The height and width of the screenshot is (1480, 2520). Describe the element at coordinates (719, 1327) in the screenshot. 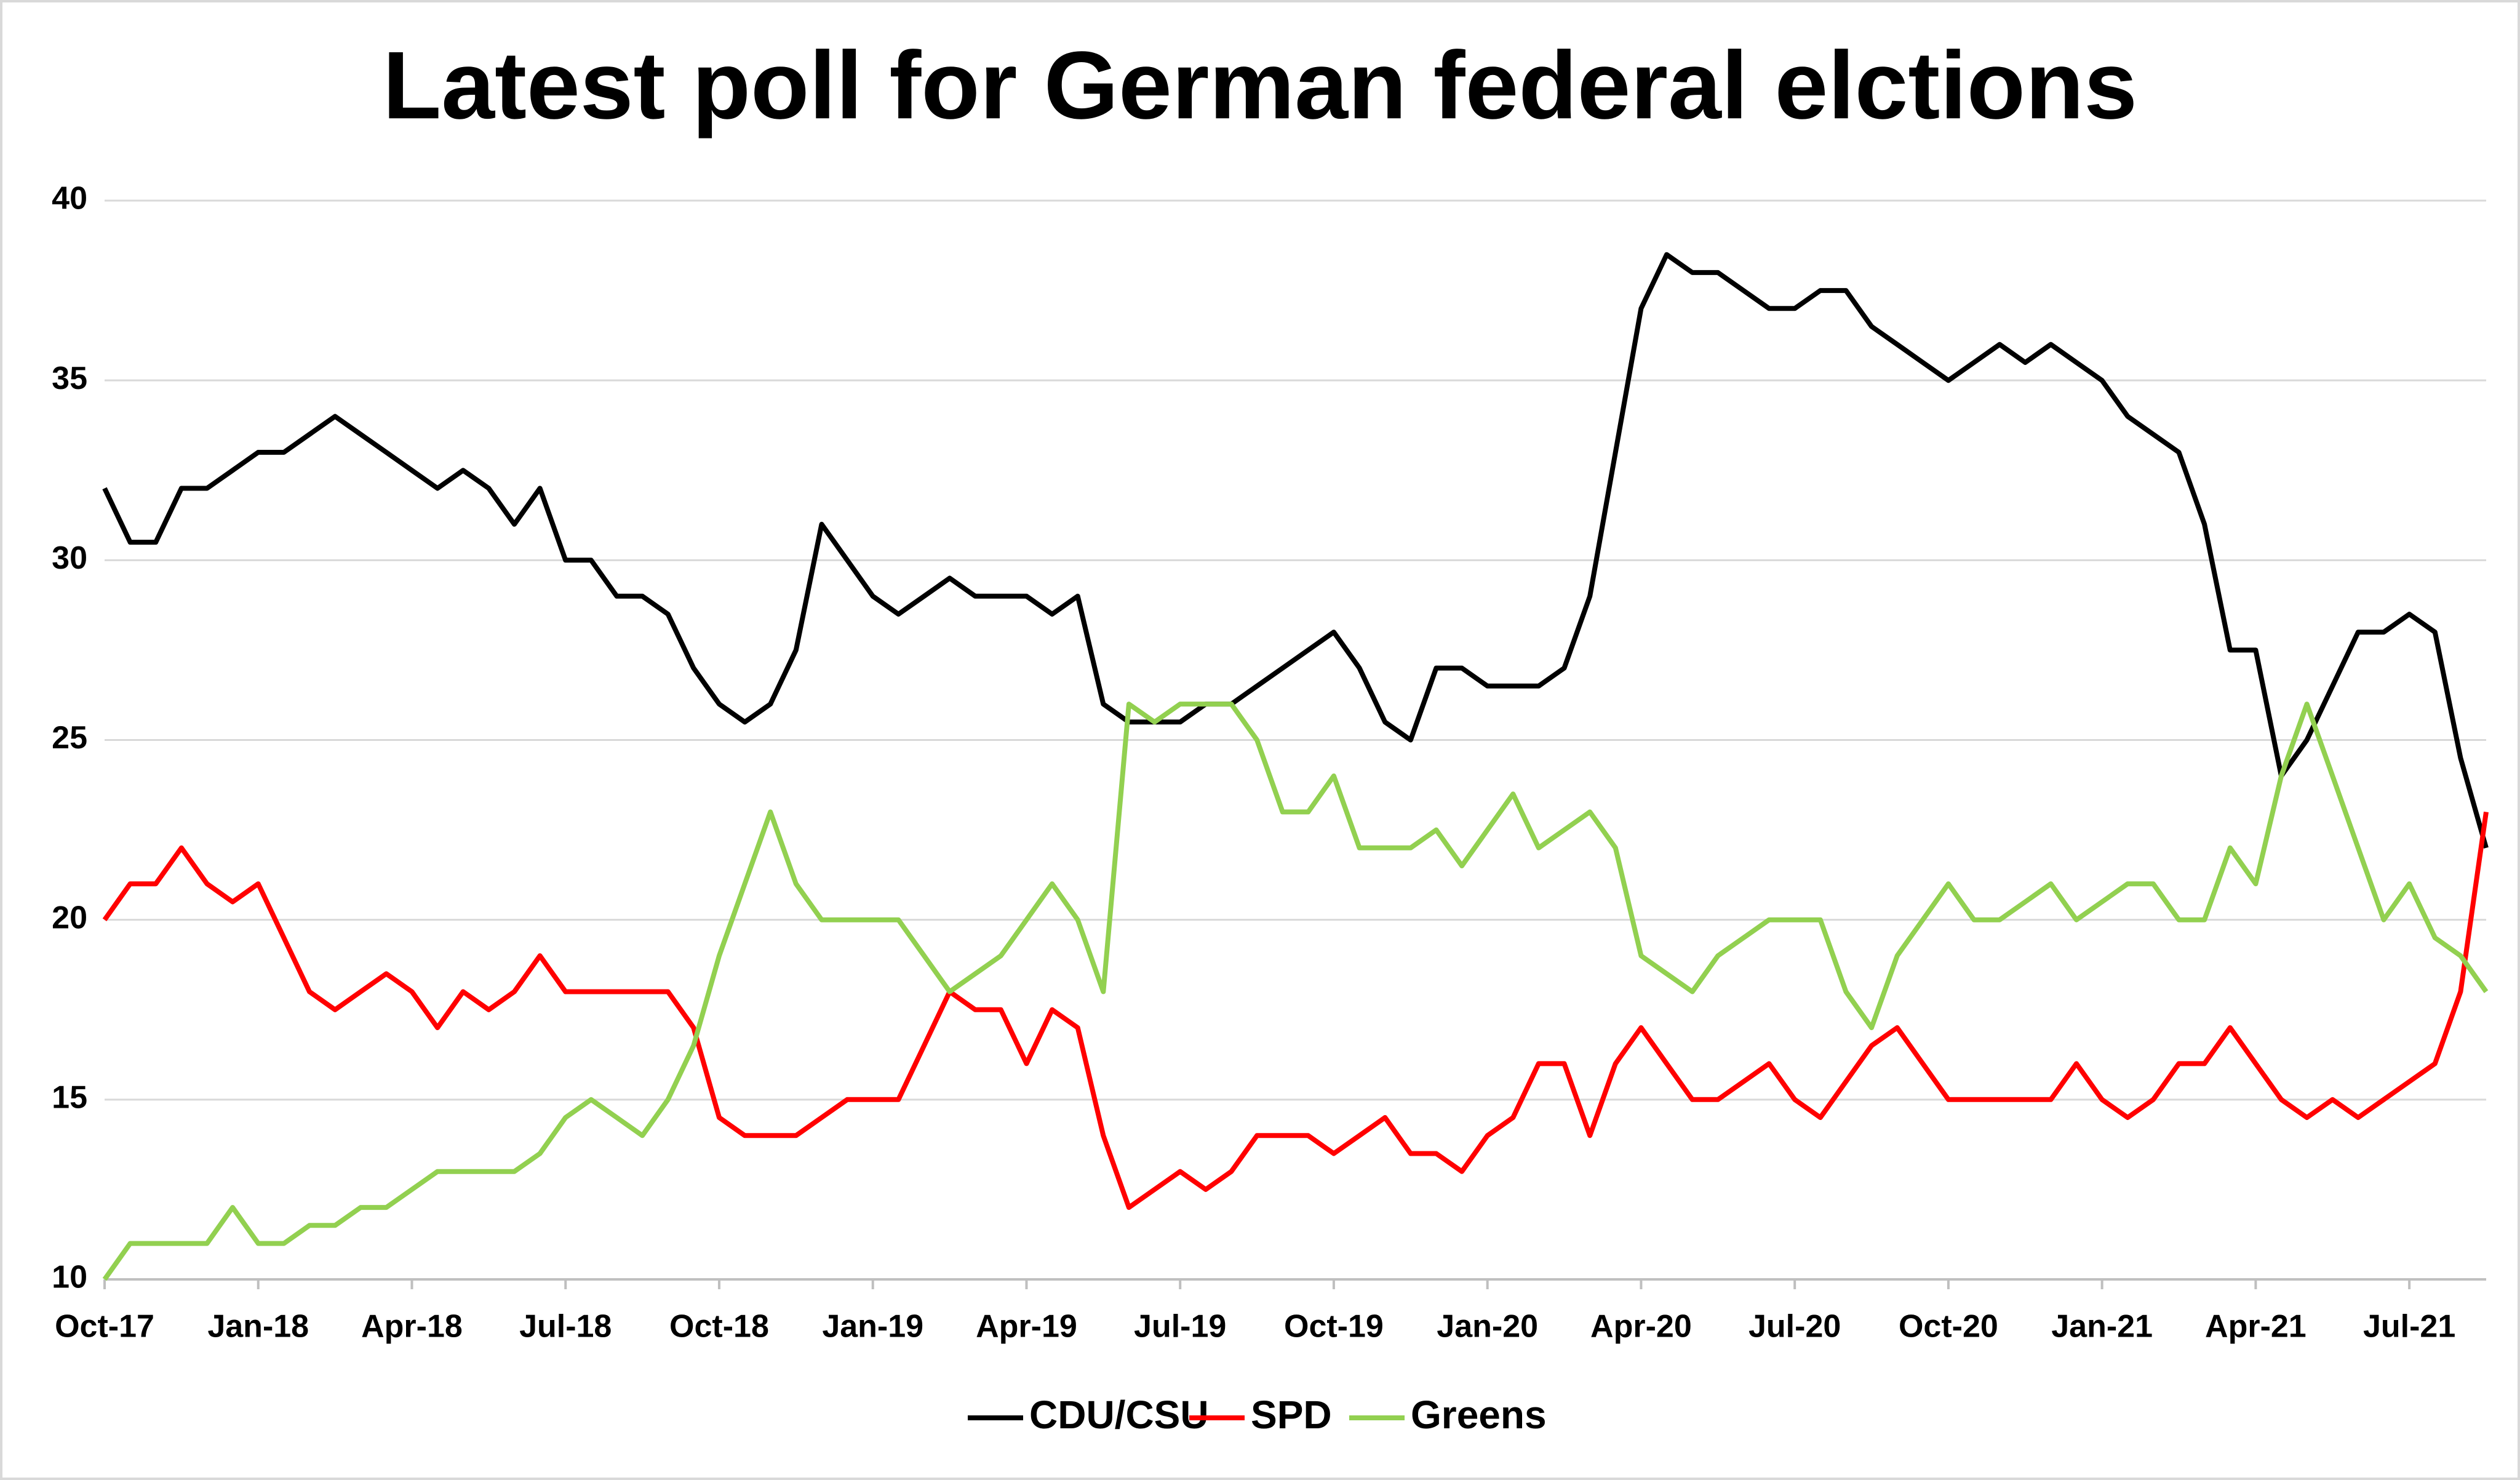

I see `x-tick-label: Oct-18` at that location.